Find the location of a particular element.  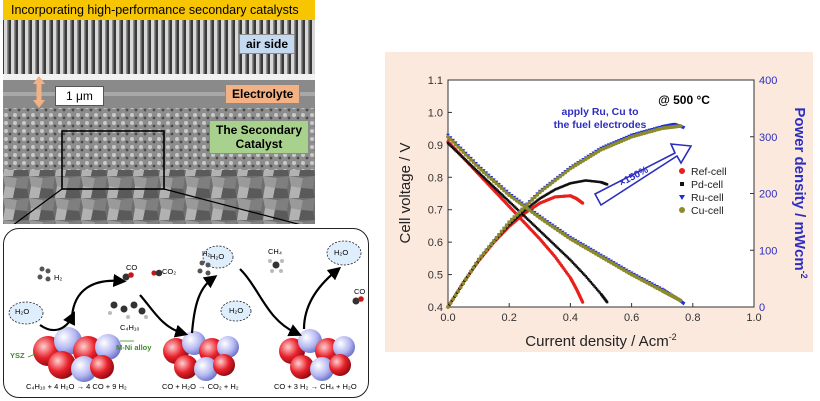

y-tick-label: 0.8 is located at coordinates (435, 178).